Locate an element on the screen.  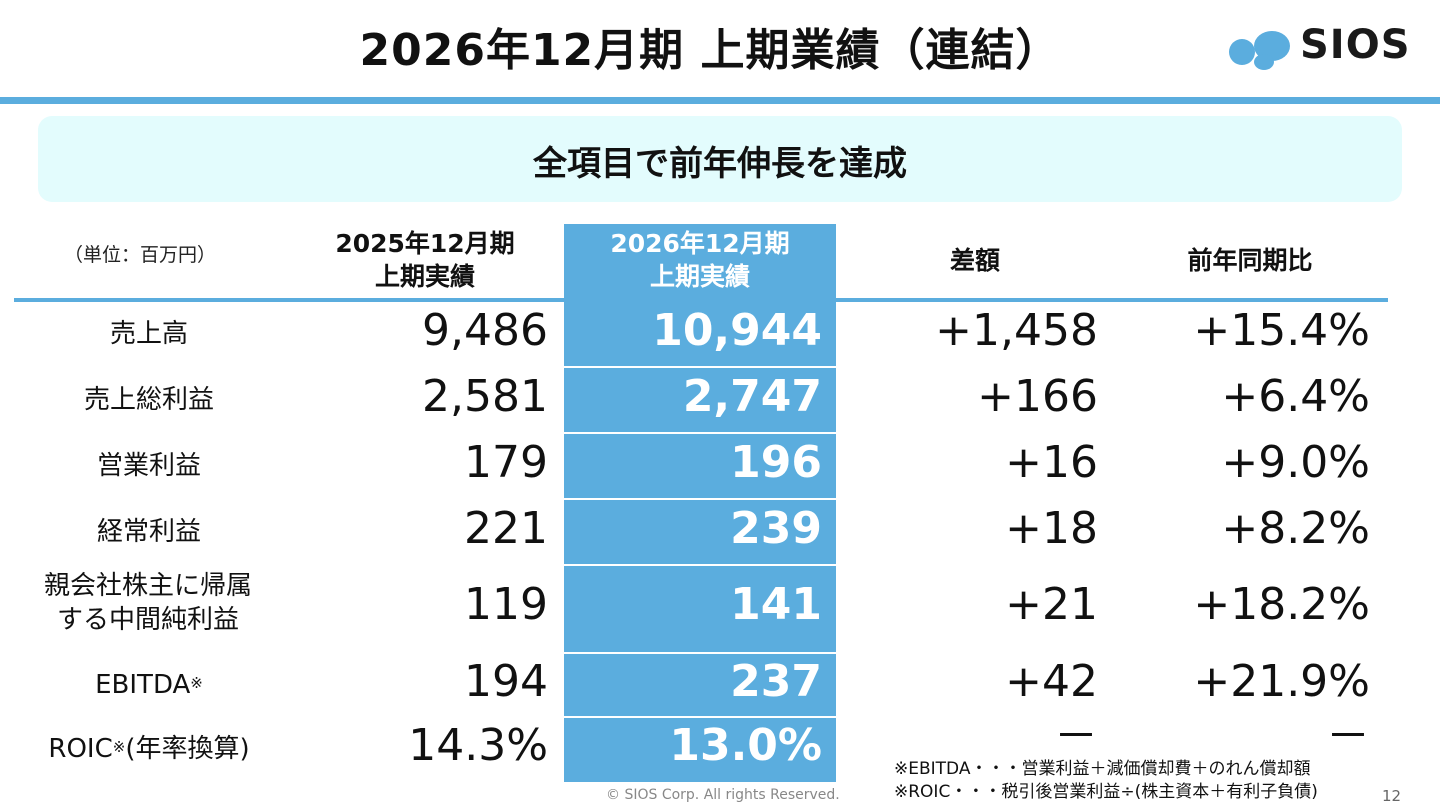
yoy-value: － is located at coordinates (1348, 736).